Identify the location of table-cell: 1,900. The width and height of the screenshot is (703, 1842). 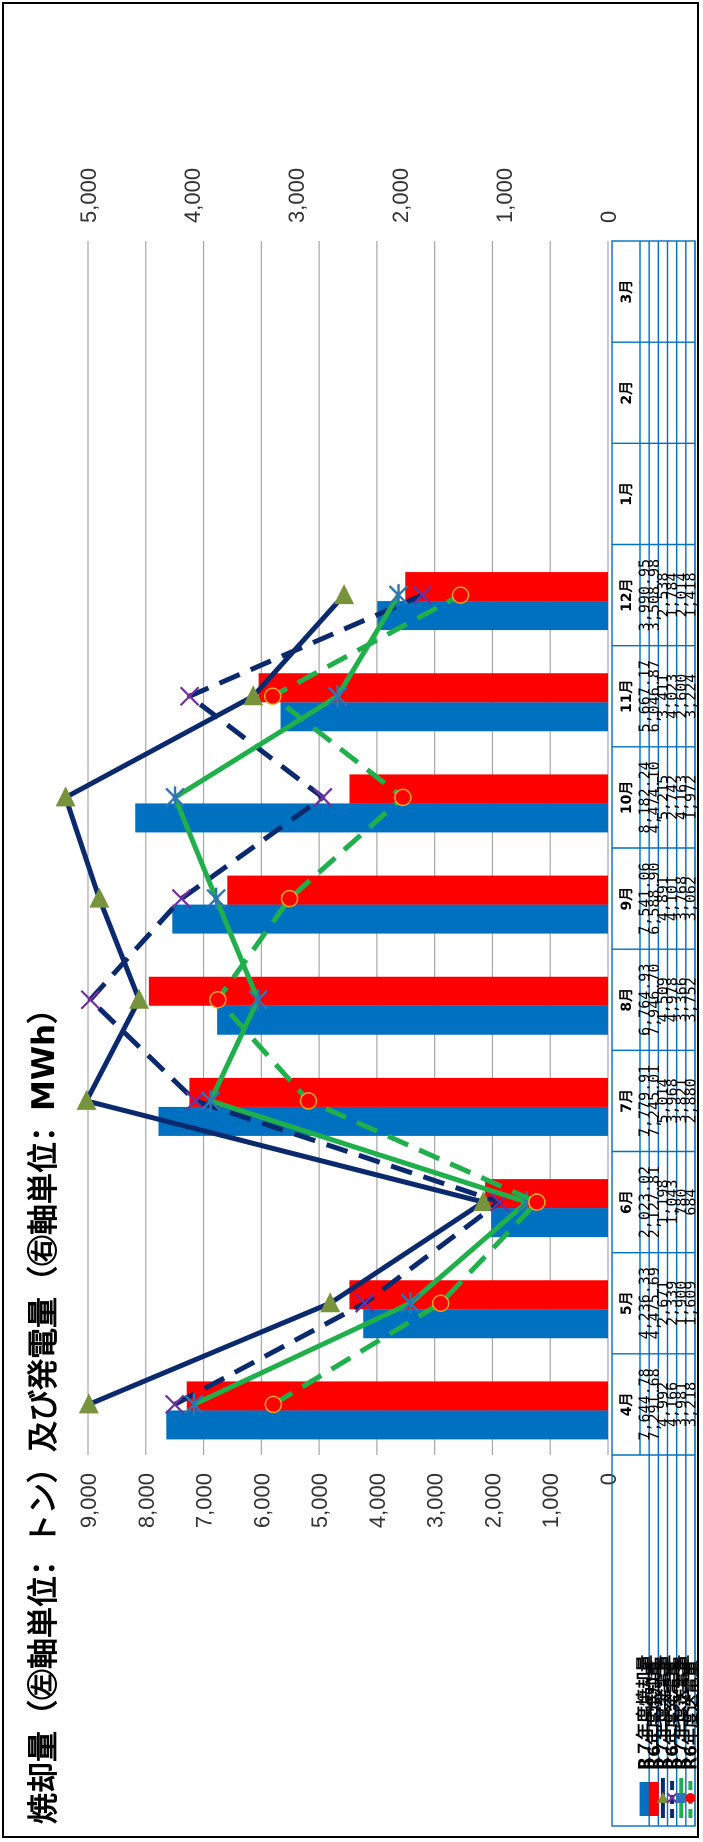
(681, 1303).